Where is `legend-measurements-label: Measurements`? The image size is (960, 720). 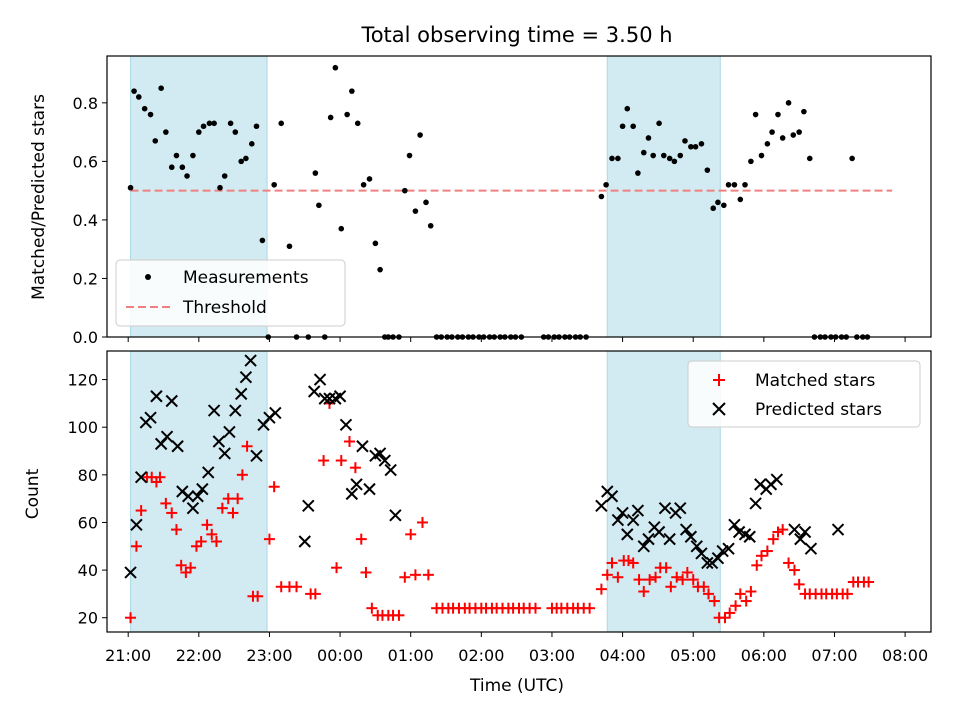
legend-measurements-label: Measurements is located at coordinates (246, 278).